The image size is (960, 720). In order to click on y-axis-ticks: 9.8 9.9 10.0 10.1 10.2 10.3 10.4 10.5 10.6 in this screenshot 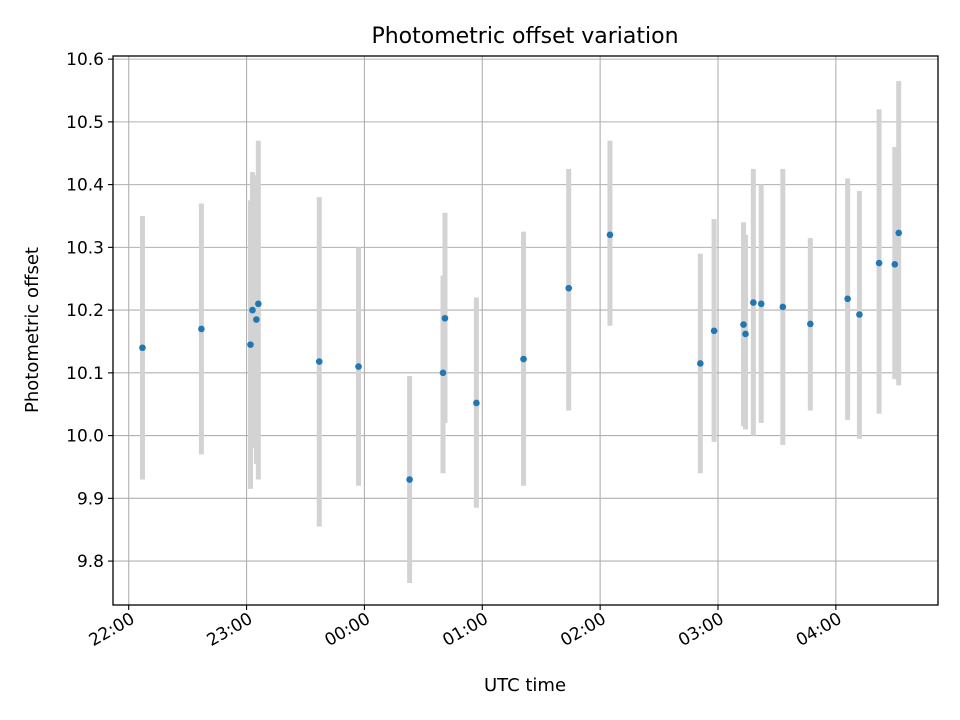, I will do `click(89, 311)`.